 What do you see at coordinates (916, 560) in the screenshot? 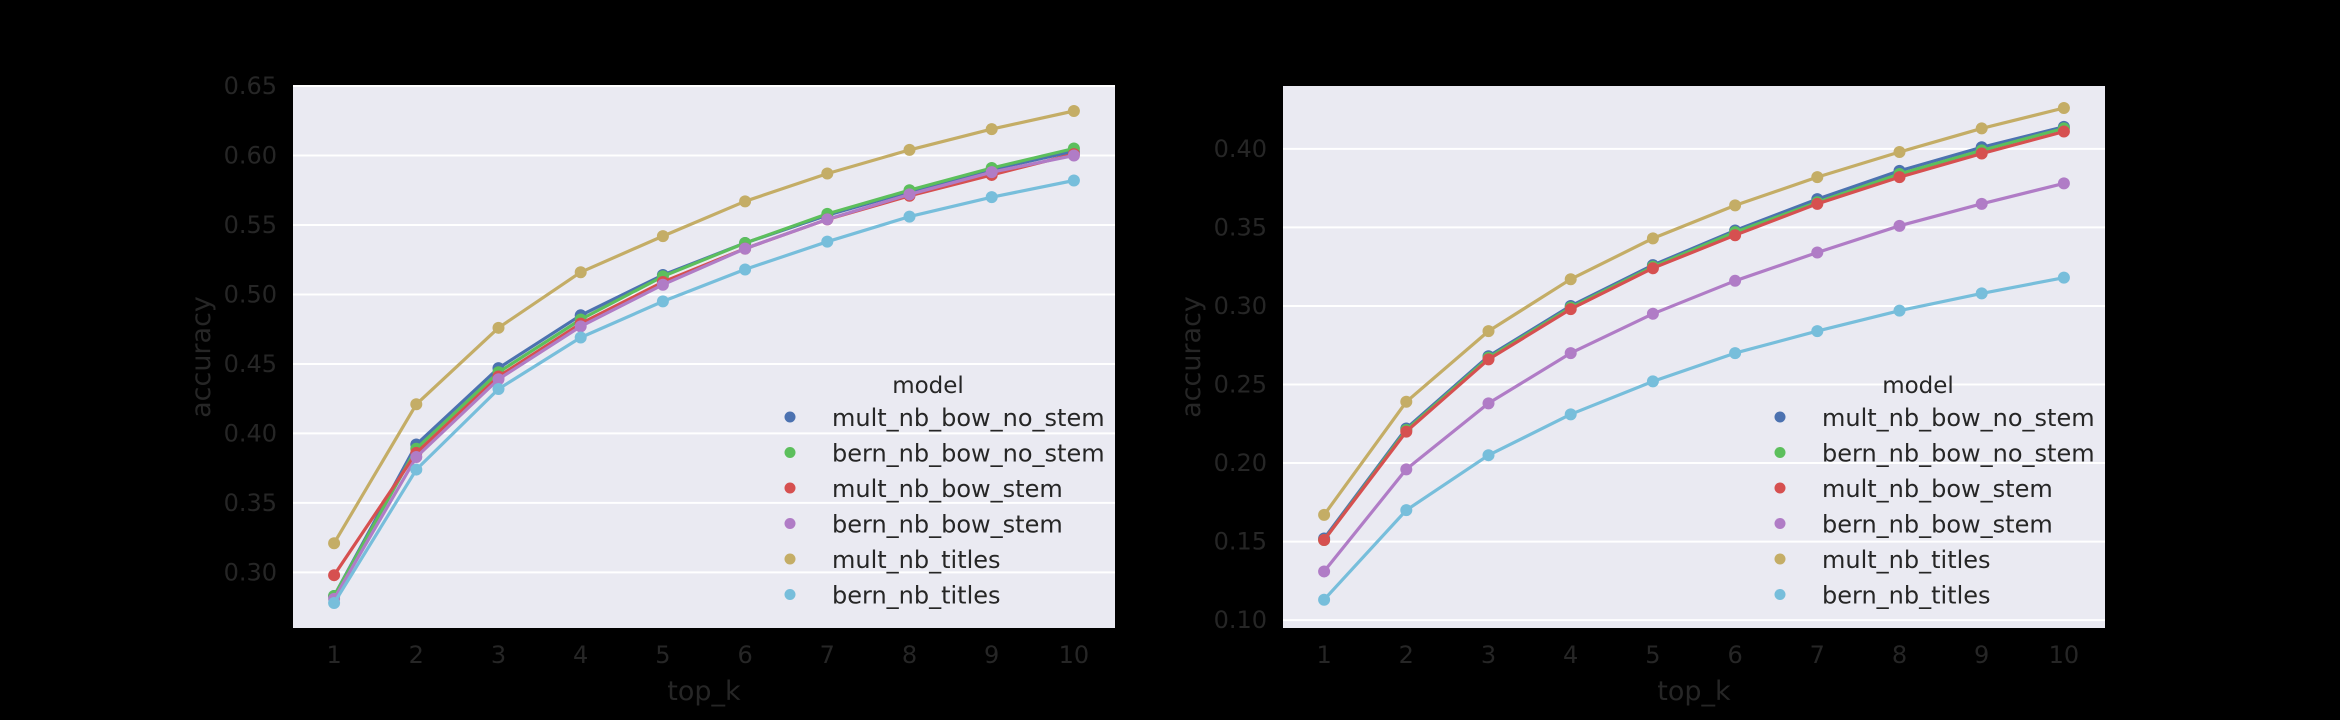
I see `legend-label: mult_nb_titles` at bounding box center [916, 560].